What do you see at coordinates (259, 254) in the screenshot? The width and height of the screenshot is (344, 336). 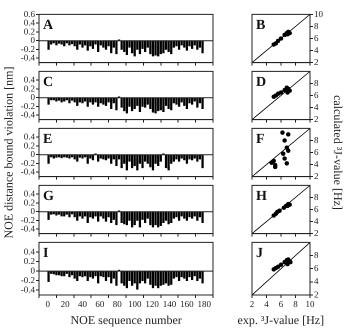 I see `chart-title: J` at bounding box center [259, 254].